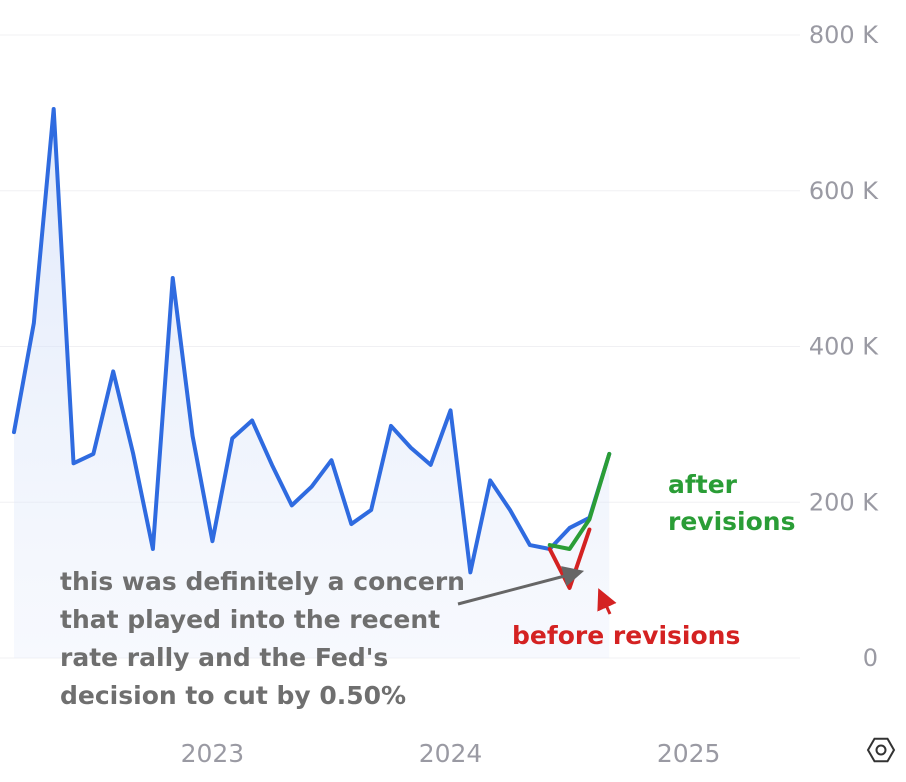  Describe the element at coordinates (262, 581) in the screenshot. I see `concern-annotation-line-1: this was definitely a concern` at that location.